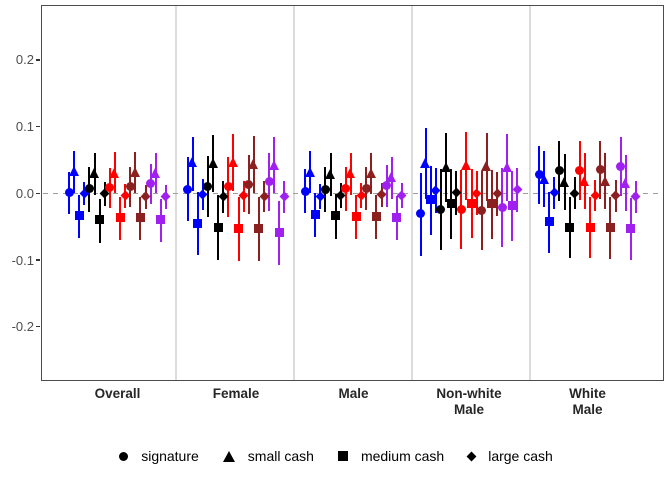 This screenshot has width=672, height=480. I want to click on legend-item-small-cash: small cash, so click(268, 456).